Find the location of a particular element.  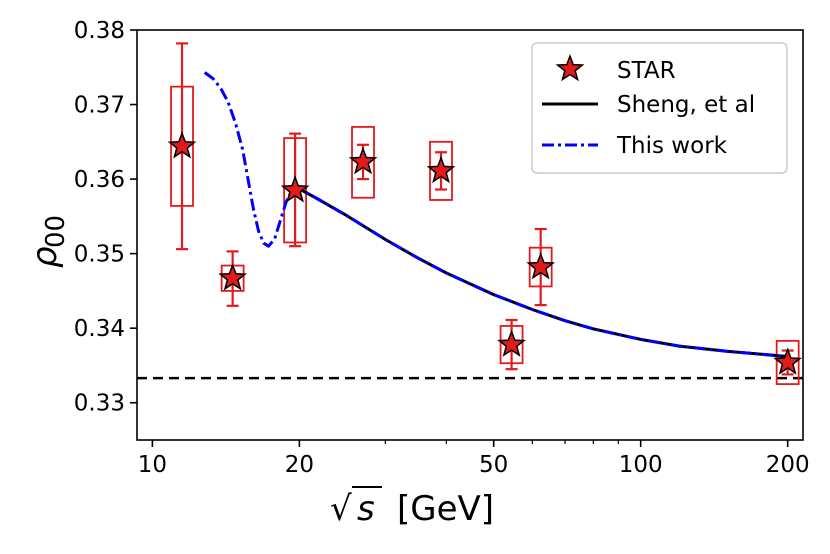

y-tick-label: 0.37 is located at coordinates (99, 106).